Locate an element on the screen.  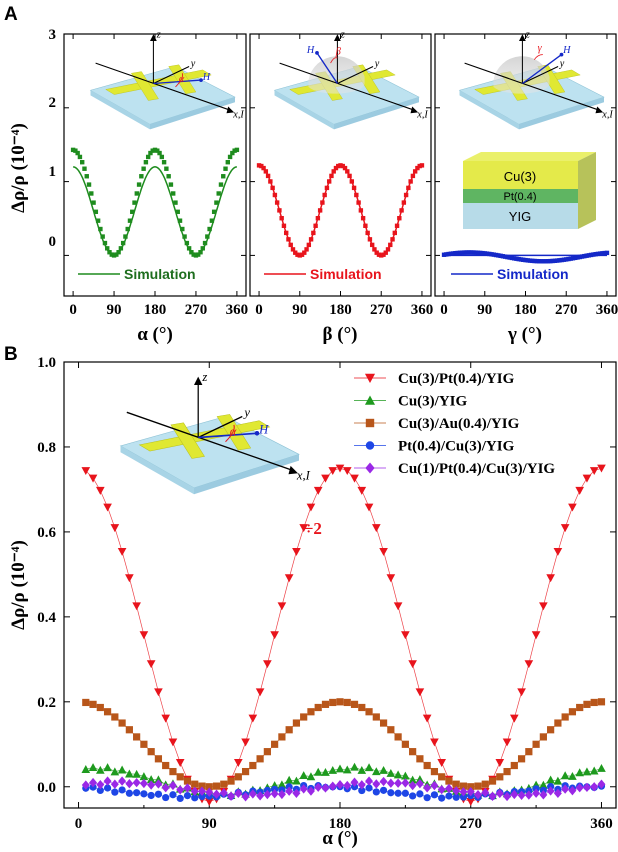
a-ytick-3: 3 is located at coordinates (53, 35).